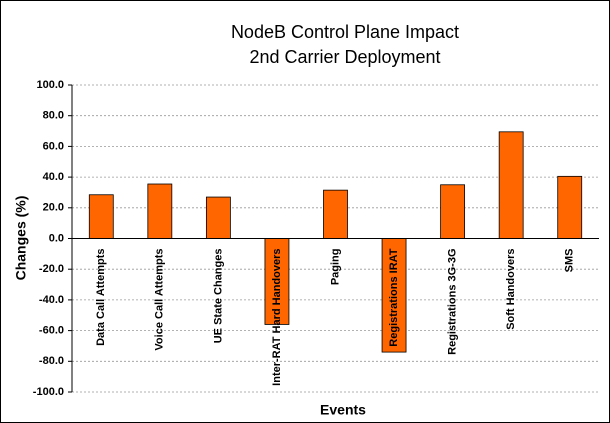 The image size is (610, 423). Describe the element at coordinates (277, 317) in the screenshot. I see `x-tick-label: Inter-RAT Hard Handovers` at that location.